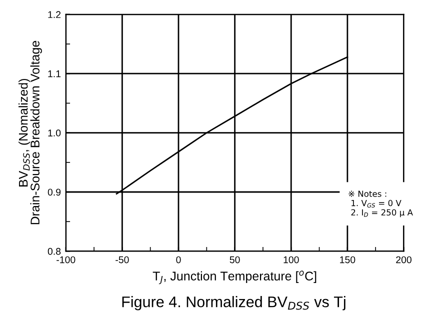 This screenshot has width=425, height=320. What do you see at coordinates (234, 303) in the screenshot?
I see `caption: Figure 4. Normalized BV$_{DSS}$ vs Tj` at bounding box center [234, 303].